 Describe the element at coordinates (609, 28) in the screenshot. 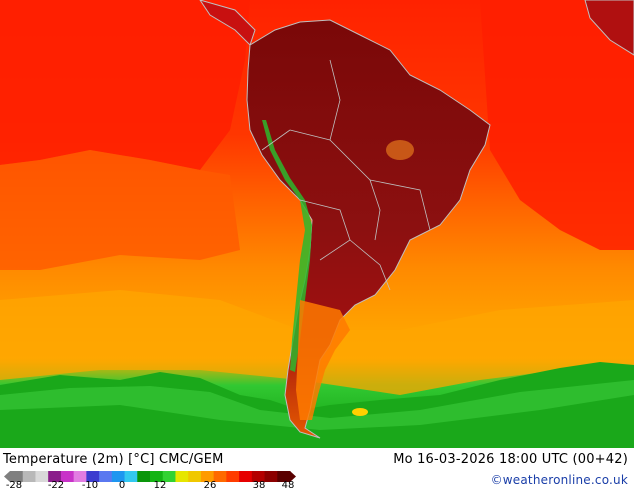

I see `africa-corner` at that location.